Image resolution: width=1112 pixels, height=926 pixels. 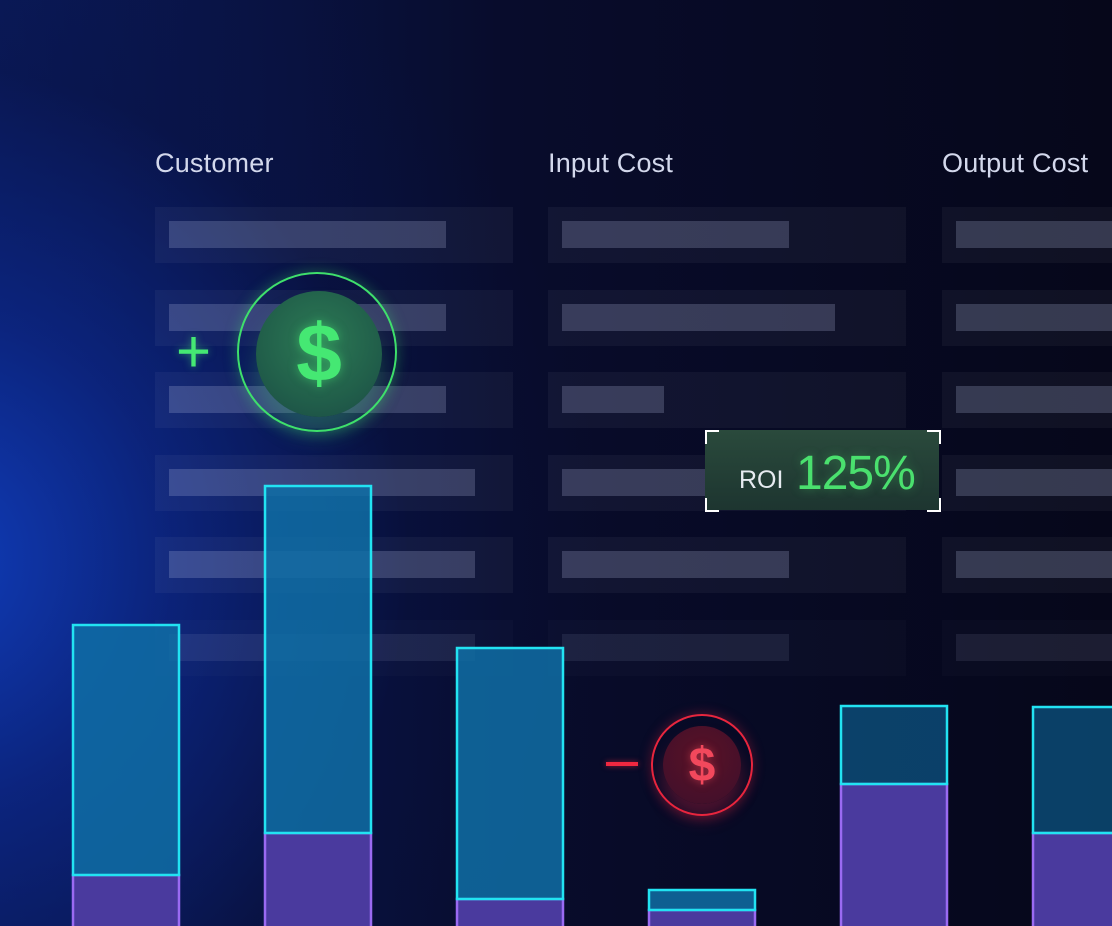 I want to click on roi-corner-bottom-left, so click(x=712, y=505).